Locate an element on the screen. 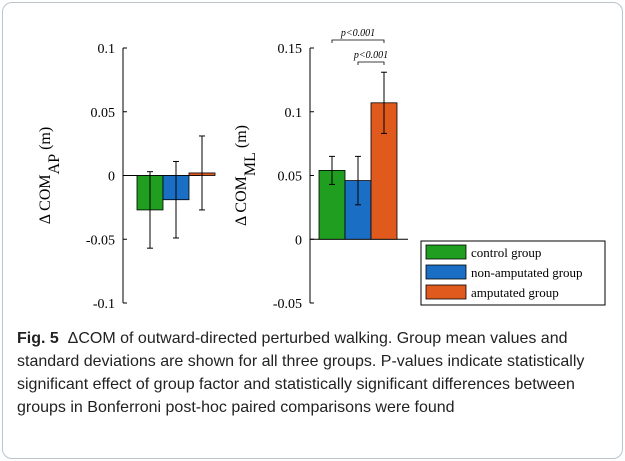 This screenshot has width=625, height=461. y-tick-label: -0.1 is located at coordinates (104, 304).